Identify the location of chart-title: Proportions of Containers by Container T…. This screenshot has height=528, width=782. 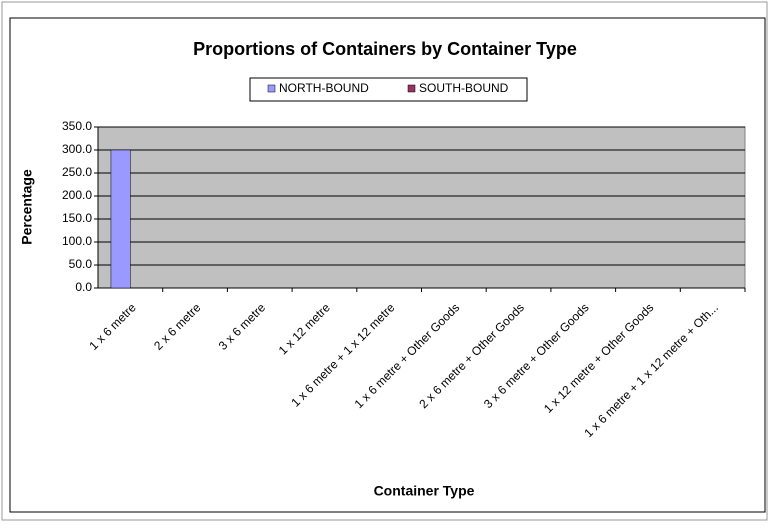
(385, 49).